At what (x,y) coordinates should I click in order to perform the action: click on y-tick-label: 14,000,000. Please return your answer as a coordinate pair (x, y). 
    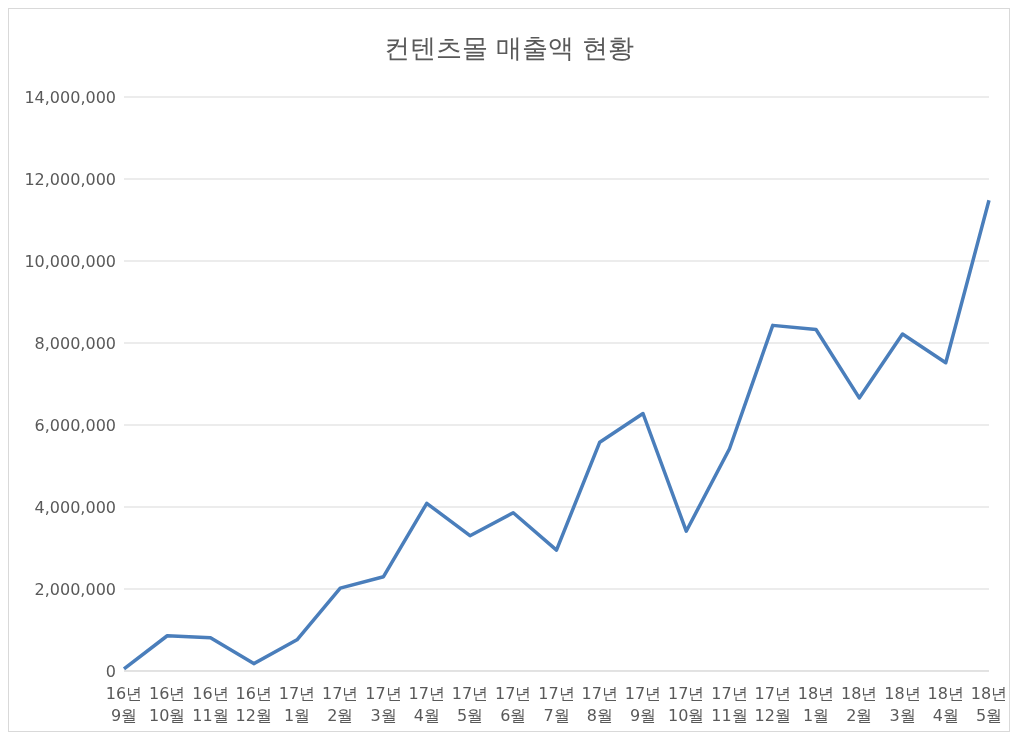
    Looking at the image, I should click on (70, 97).